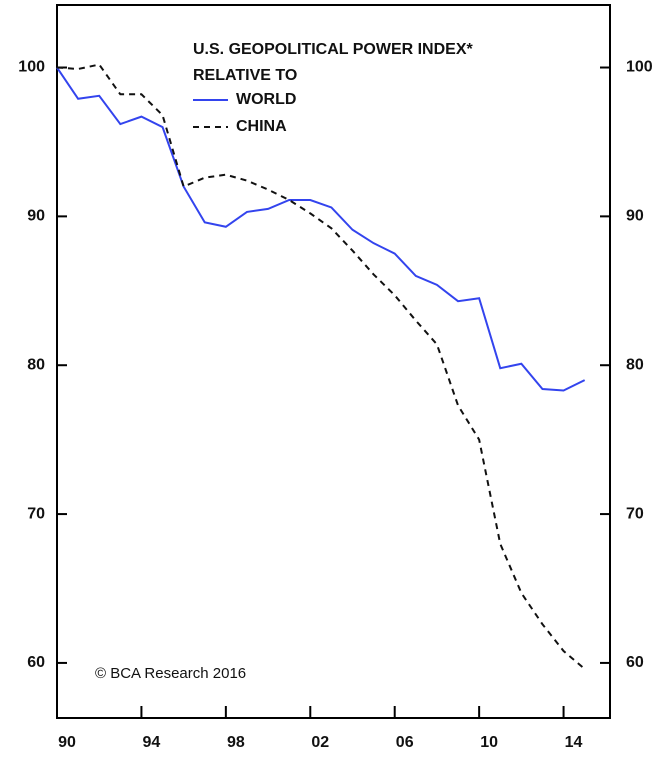  What do you see at coordinates (31, 67) in the screenshot?
I see `y-tick-label: 100` at bounding box center [31, 67].